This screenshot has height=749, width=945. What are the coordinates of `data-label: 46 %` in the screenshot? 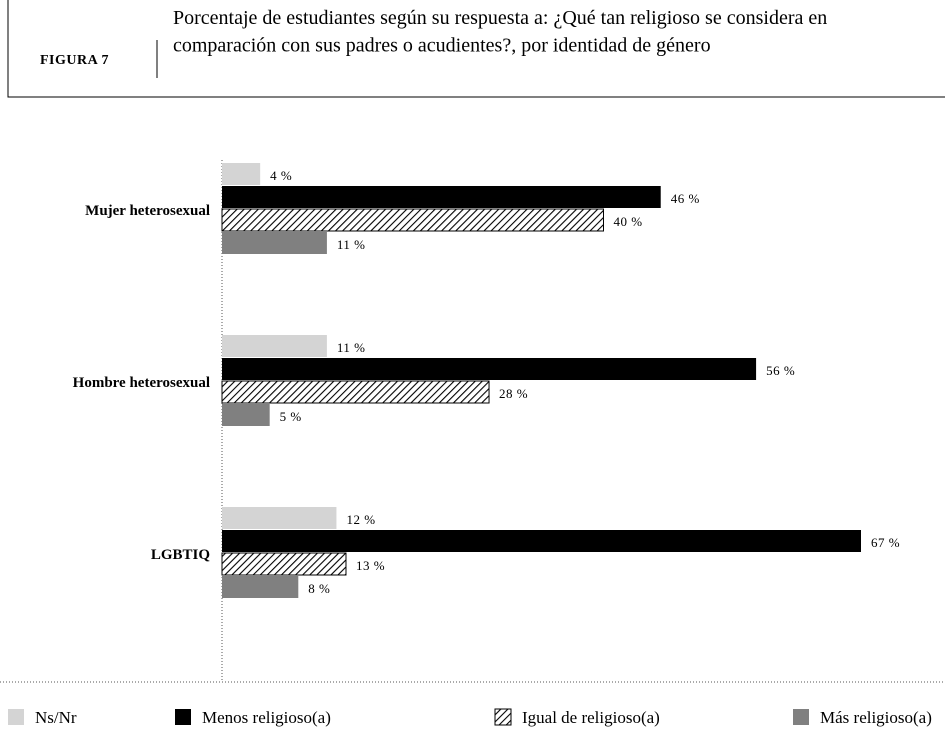 It's located at (685, 198).